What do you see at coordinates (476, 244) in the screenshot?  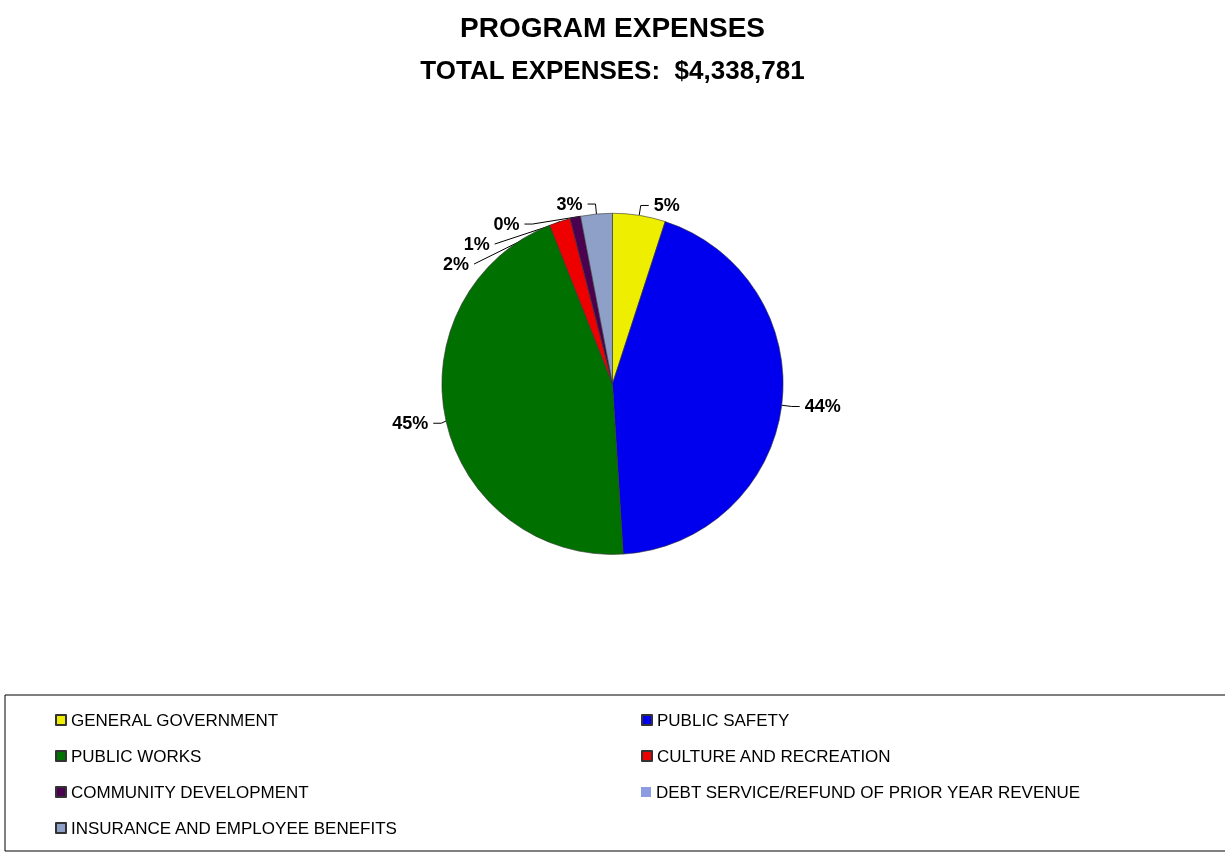 I see `data-label: 1%` at bounding box center [476, 244].